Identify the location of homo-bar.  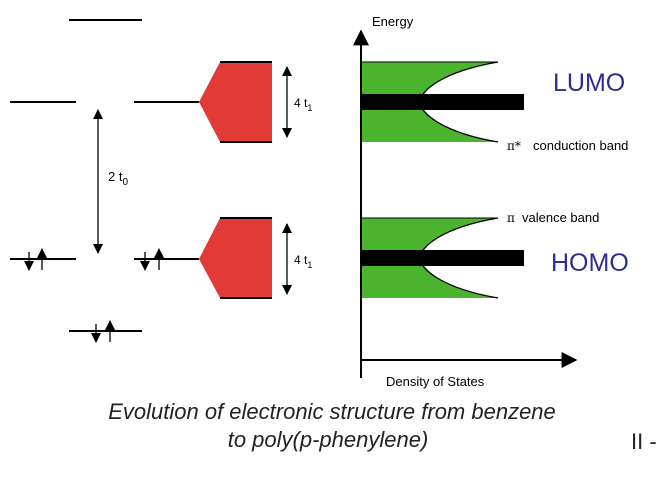
(443, 258).